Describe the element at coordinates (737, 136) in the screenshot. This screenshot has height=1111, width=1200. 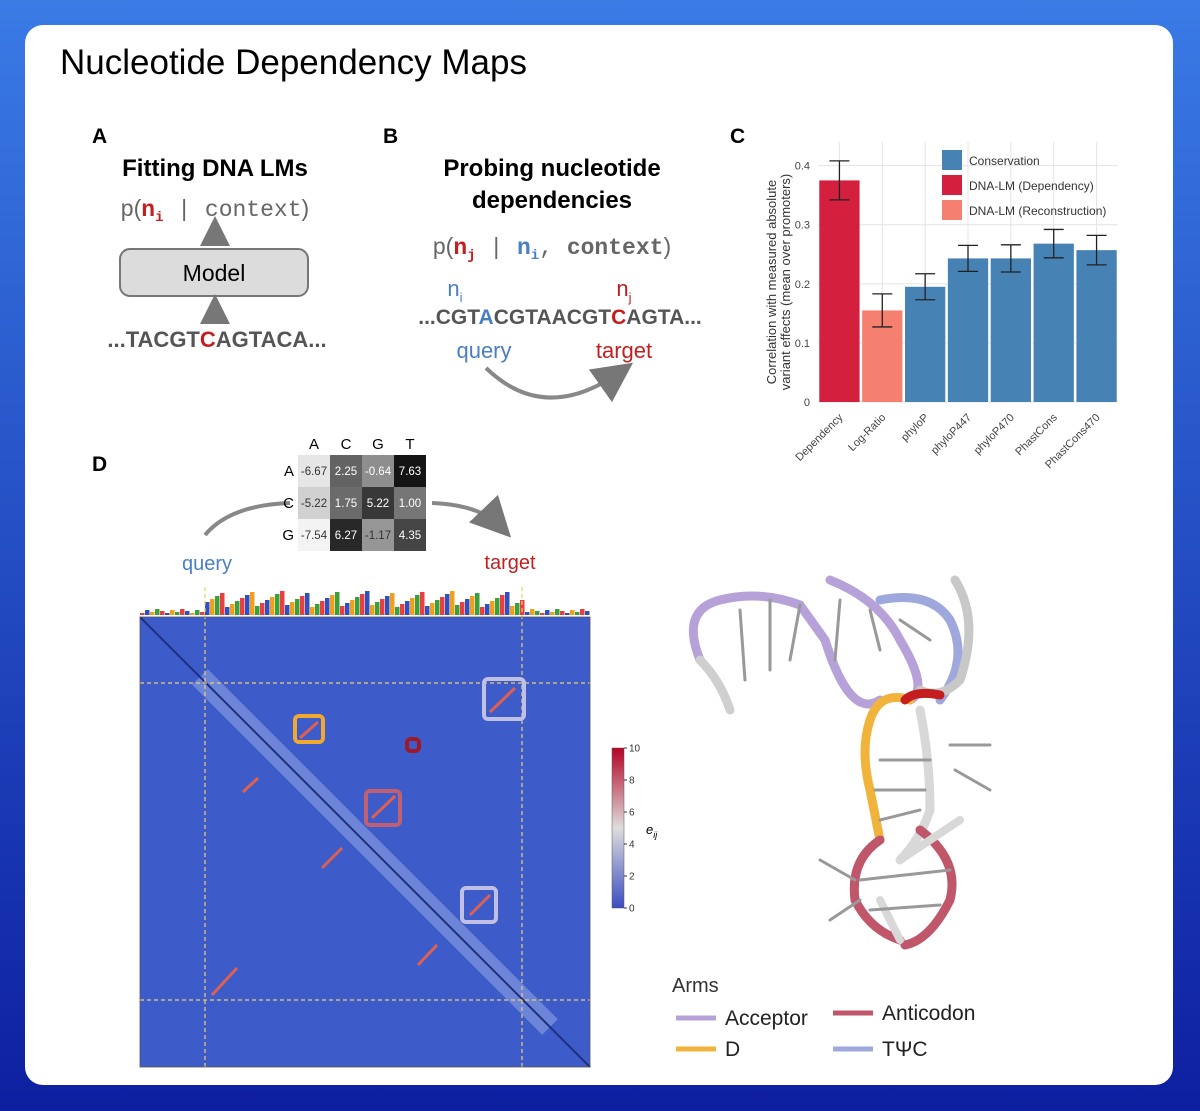
I see `panel-label: C` at that location.